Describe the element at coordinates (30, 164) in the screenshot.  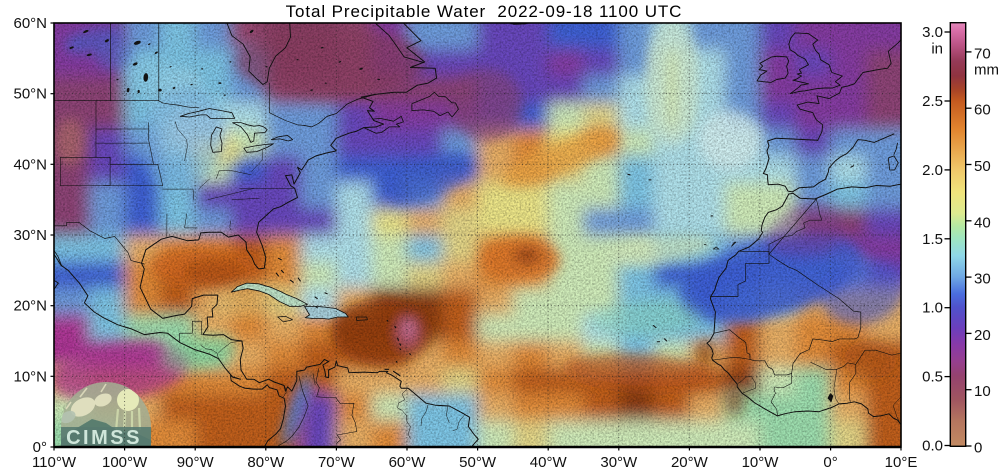
I see `svg-text: 40°N` at that location.